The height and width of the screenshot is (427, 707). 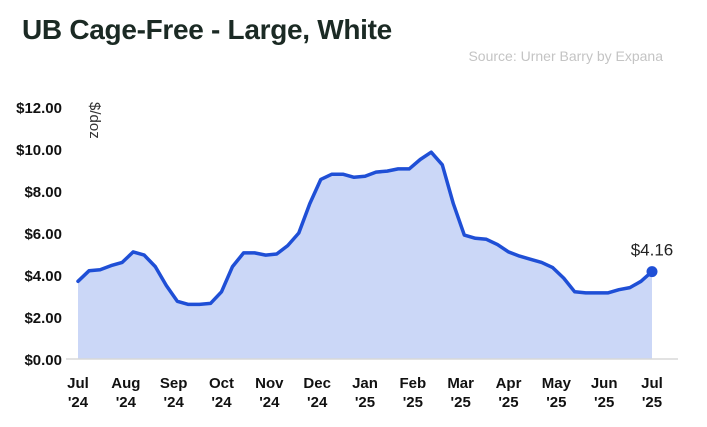 I want to click on y-tick-label: $4.00, so click(x=43, y=276).